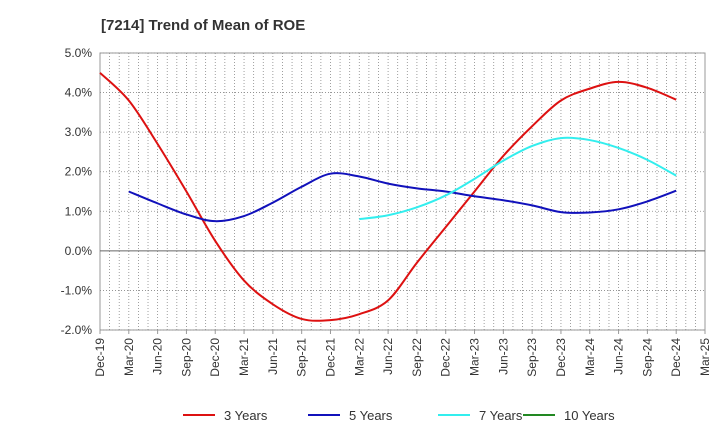 The height and width of the screenshot is (440, 720). Describe the element at coordinates (399, 415) in the screenshot. I see `legend: 3 Years 5 Years 7 Years 10 Years` at that location.